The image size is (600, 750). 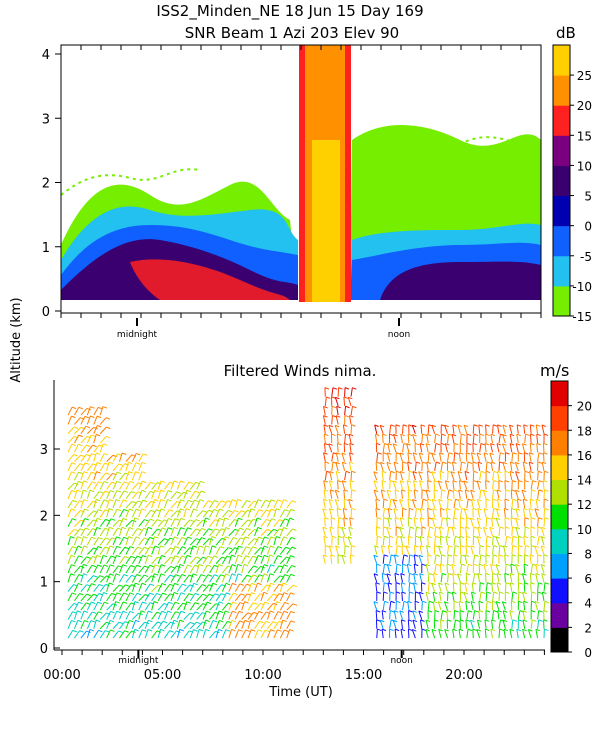 I want to click on wind-x-tick-label: 05:00, so click(x=162, y=675).